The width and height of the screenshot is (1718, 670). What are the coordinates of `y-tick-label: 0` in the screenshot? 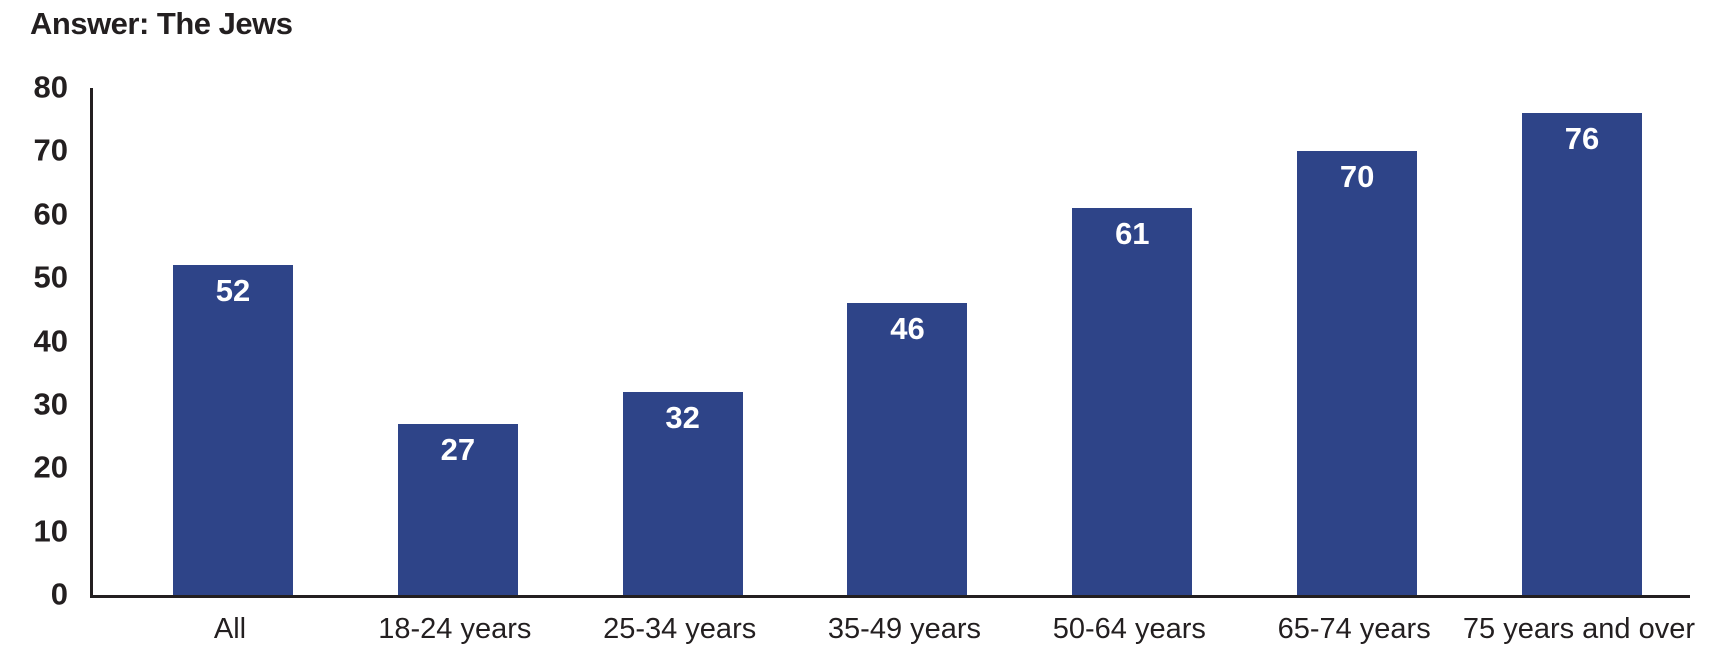 It's located at (59, 594).